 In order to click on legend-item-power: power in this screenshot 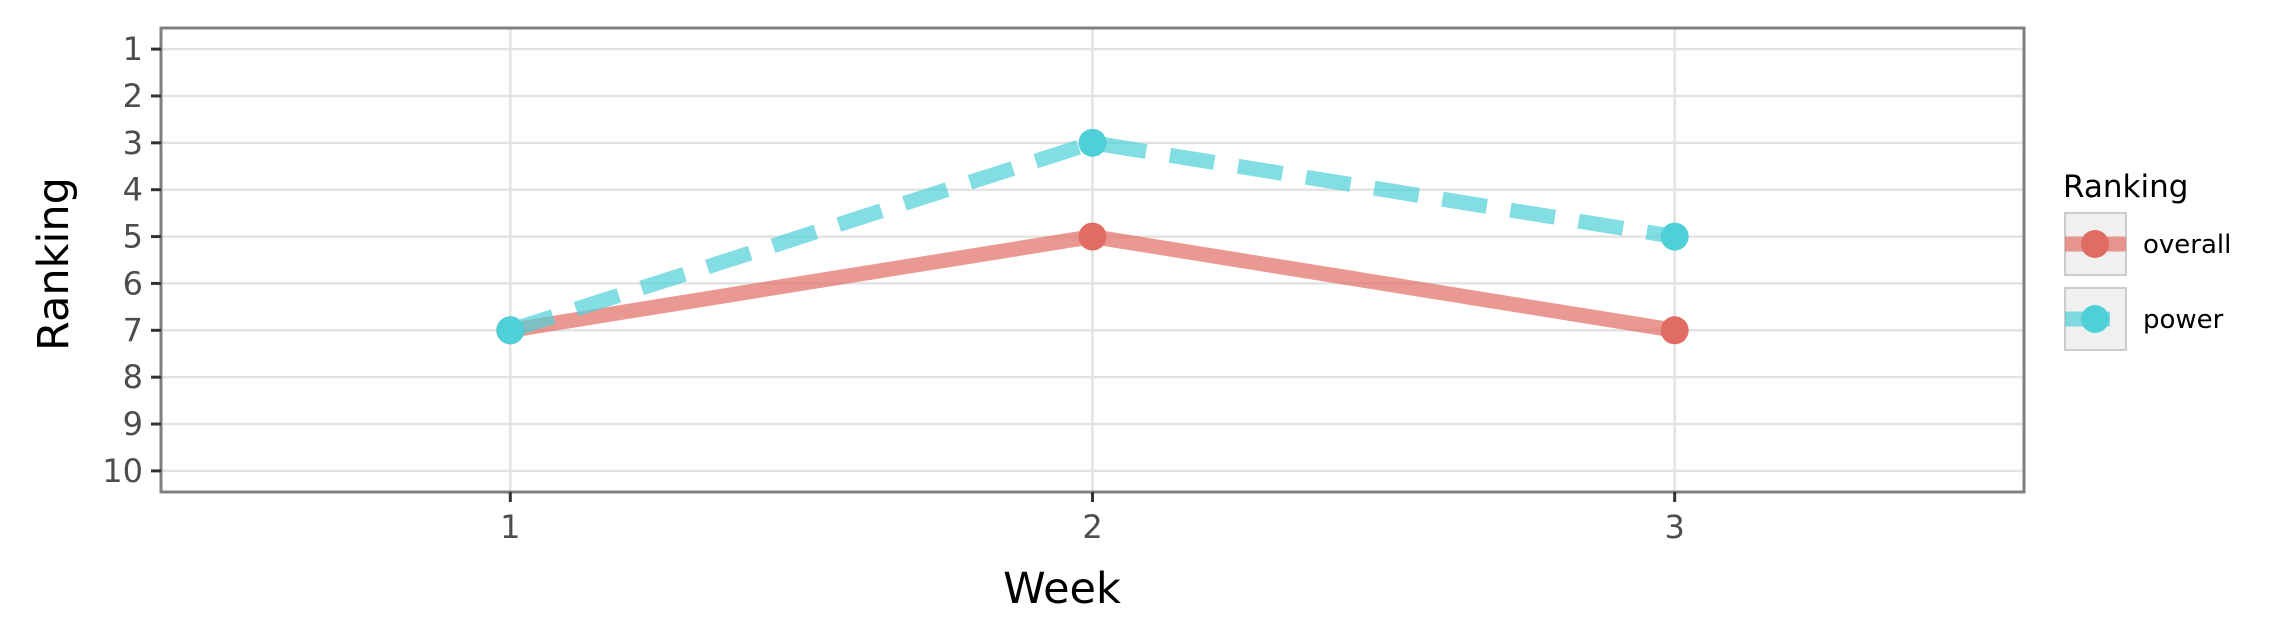, I will do `click(2144, 319)`.